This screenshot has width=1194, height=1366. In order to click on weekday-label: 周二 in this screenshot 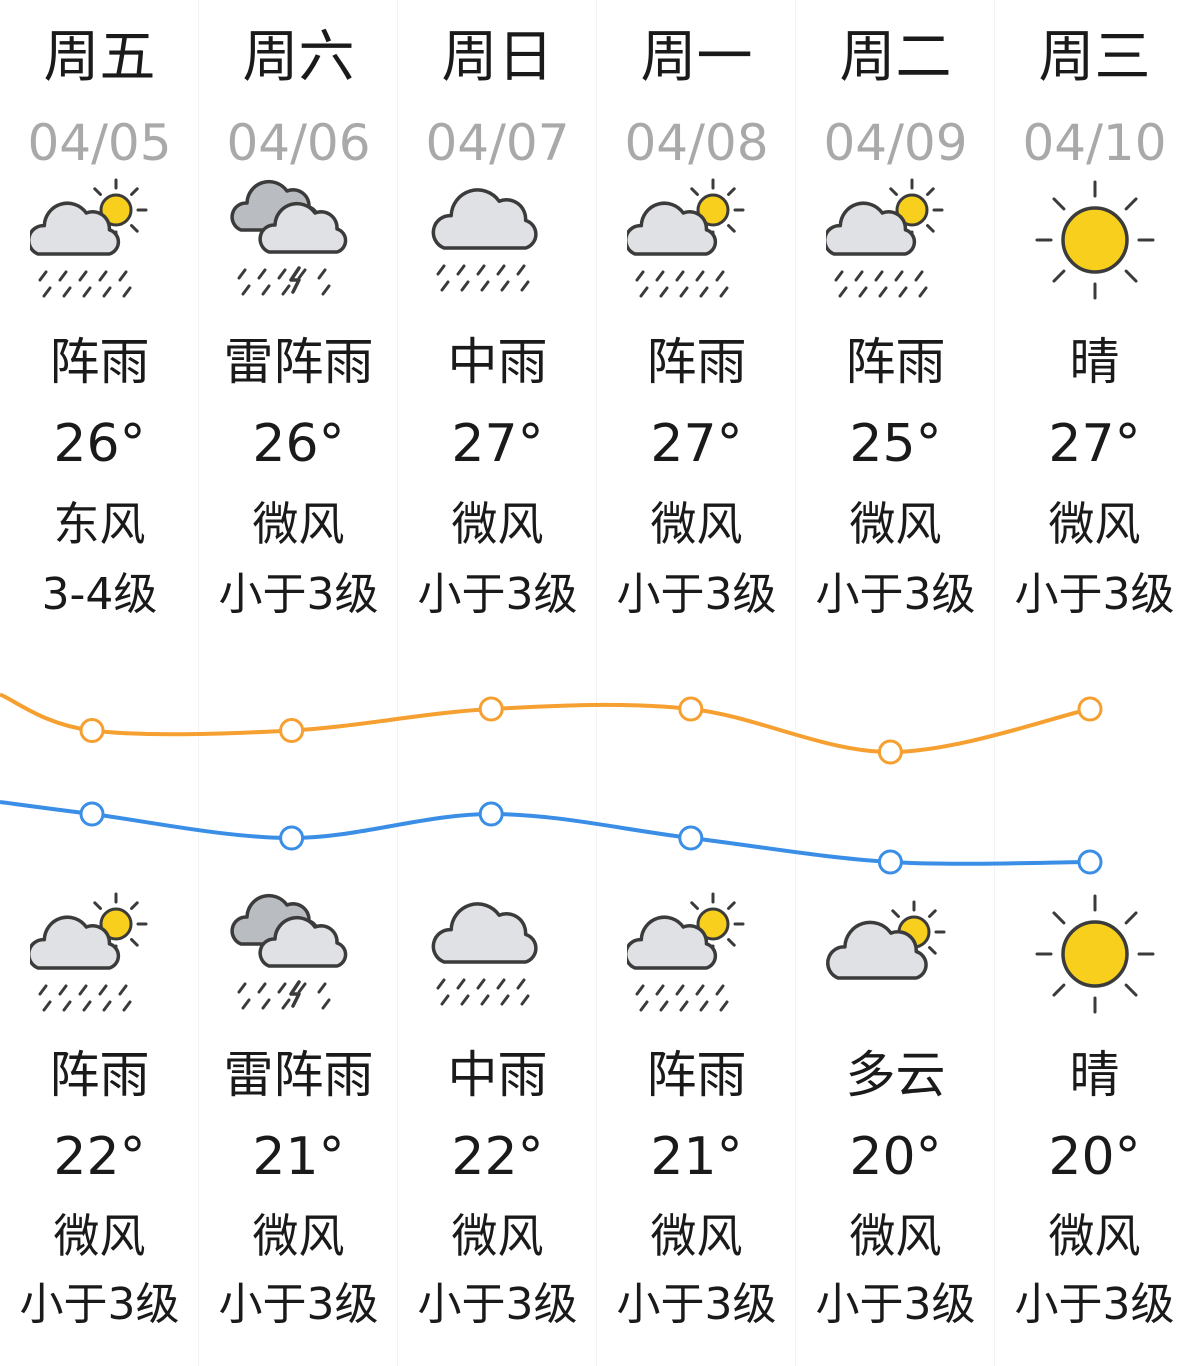, I will do `click(895, 57)`.